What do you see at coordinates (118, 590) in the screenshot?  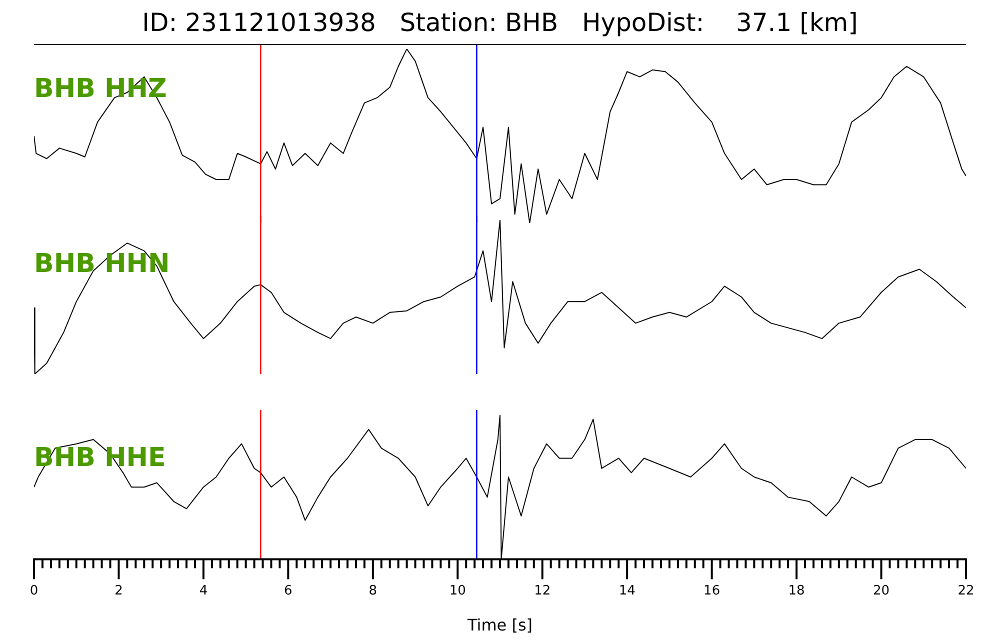 I see `x-tick-label: 2` at bounding box center [118, 590].